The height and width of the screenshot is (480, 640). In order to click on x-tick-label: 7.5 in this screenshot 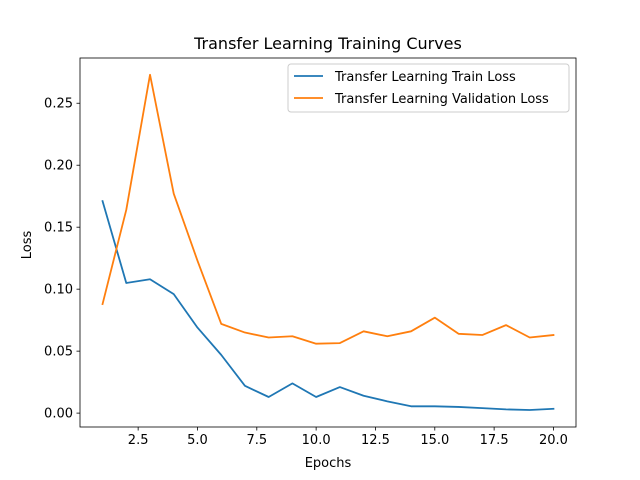, I will do `click(256, 440)`.